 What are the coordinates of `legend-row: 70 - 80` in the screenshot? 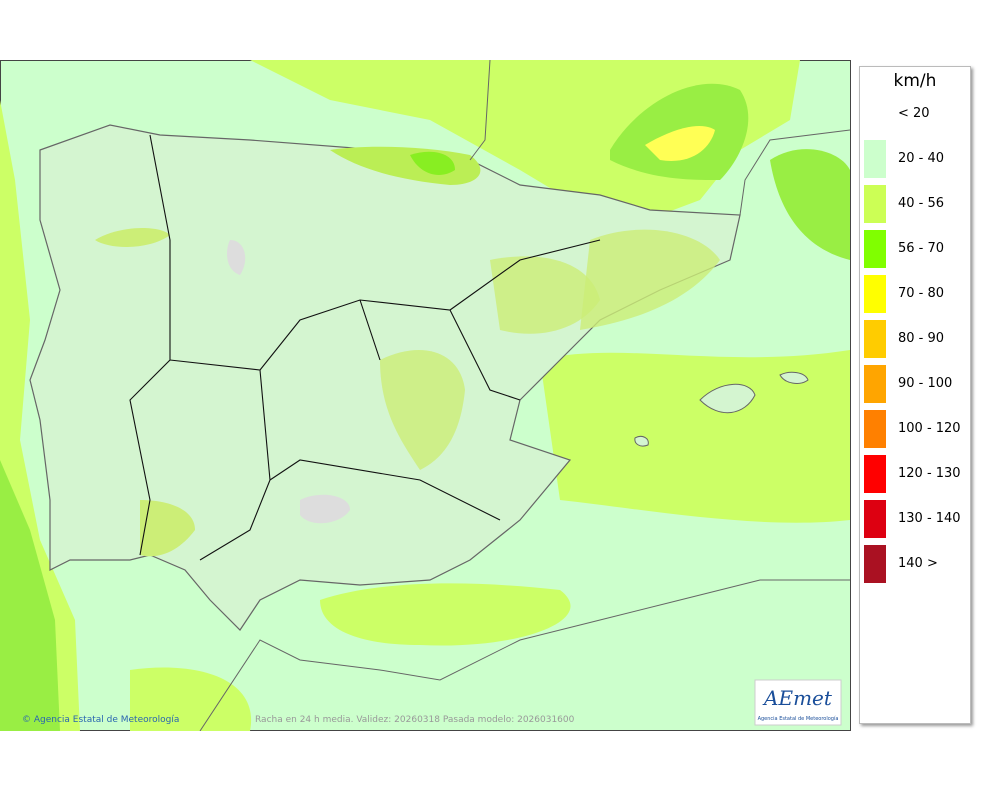 It's located at (916, 294).